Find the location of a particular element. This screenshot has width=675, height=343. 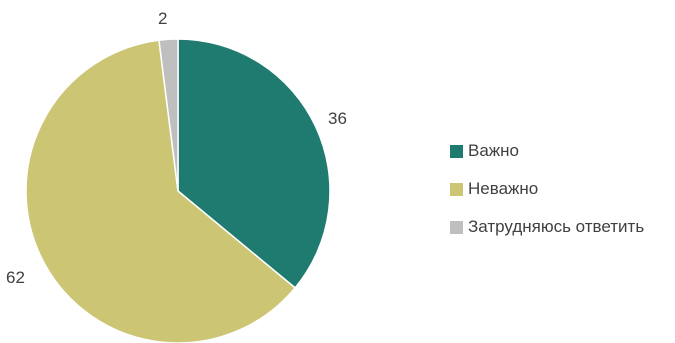

data-label-2: 2 is located at coordinates (162, 18).